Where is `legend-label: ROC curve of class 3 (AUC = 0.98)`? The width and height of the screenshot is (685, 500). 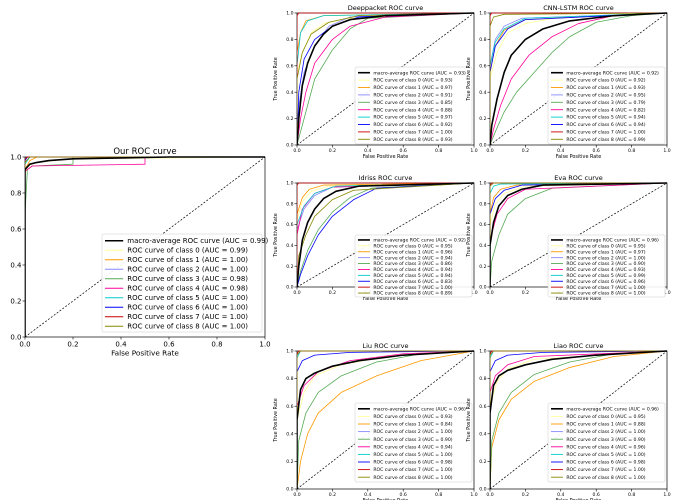
legend-label: ROC curve of class 3 (AUC = 0.98) is located at coordinates (187, 279).